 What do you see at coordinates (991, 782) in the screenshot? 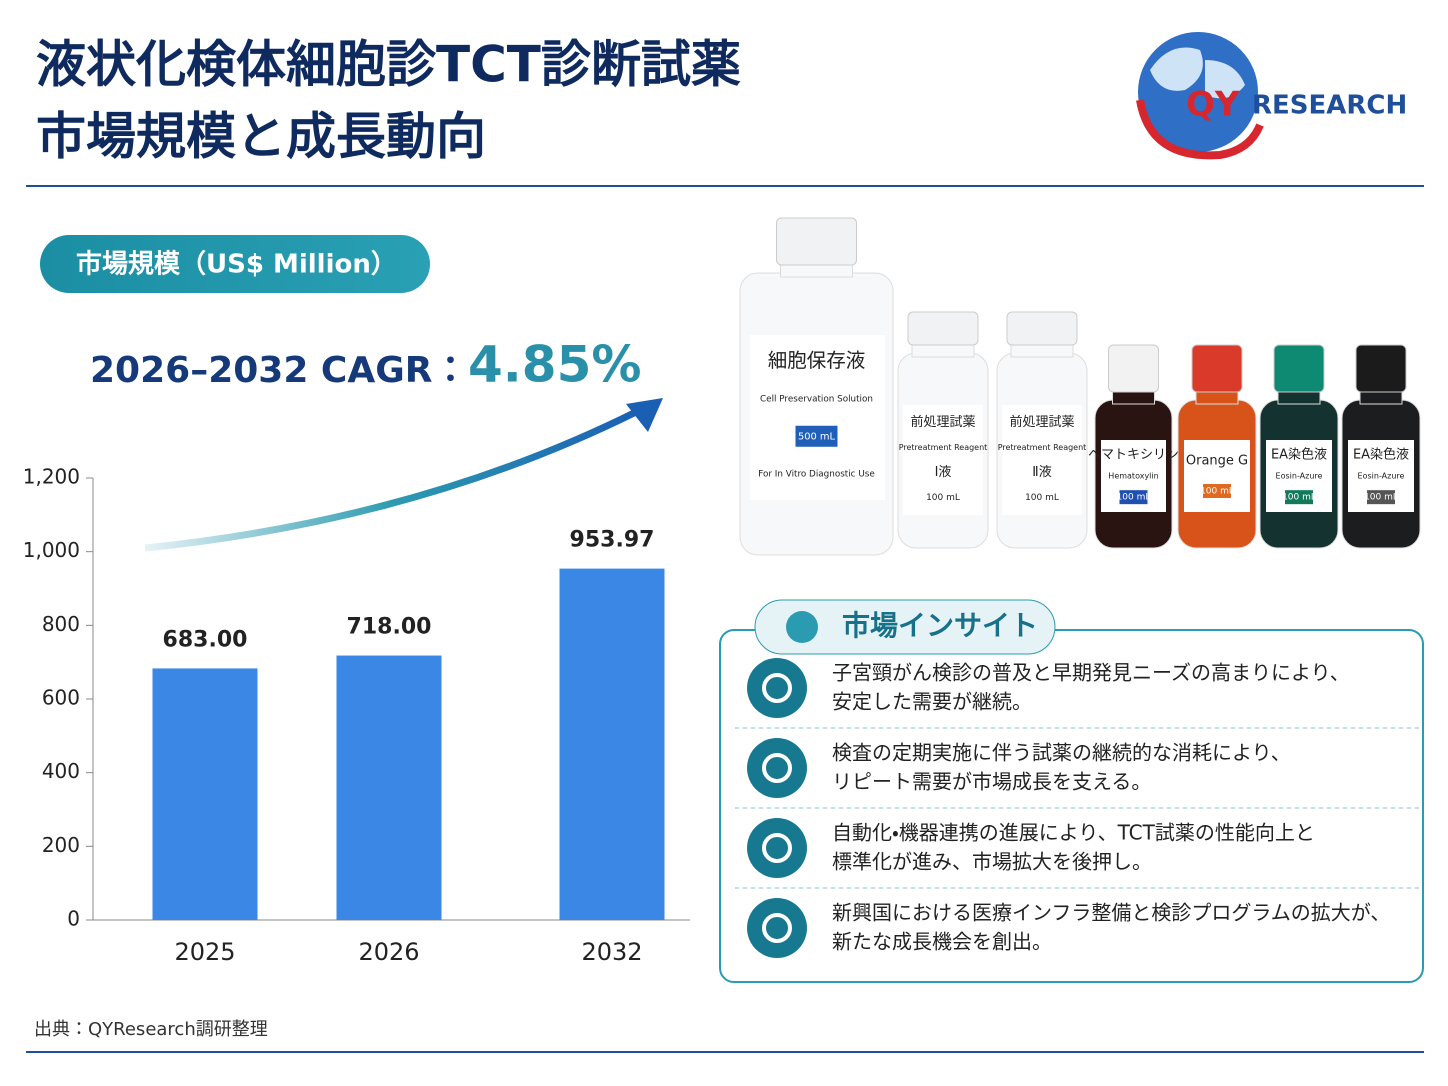
I see `insight-text: リピート需要が市場成長を支える。` at bounding box center [991, 782].